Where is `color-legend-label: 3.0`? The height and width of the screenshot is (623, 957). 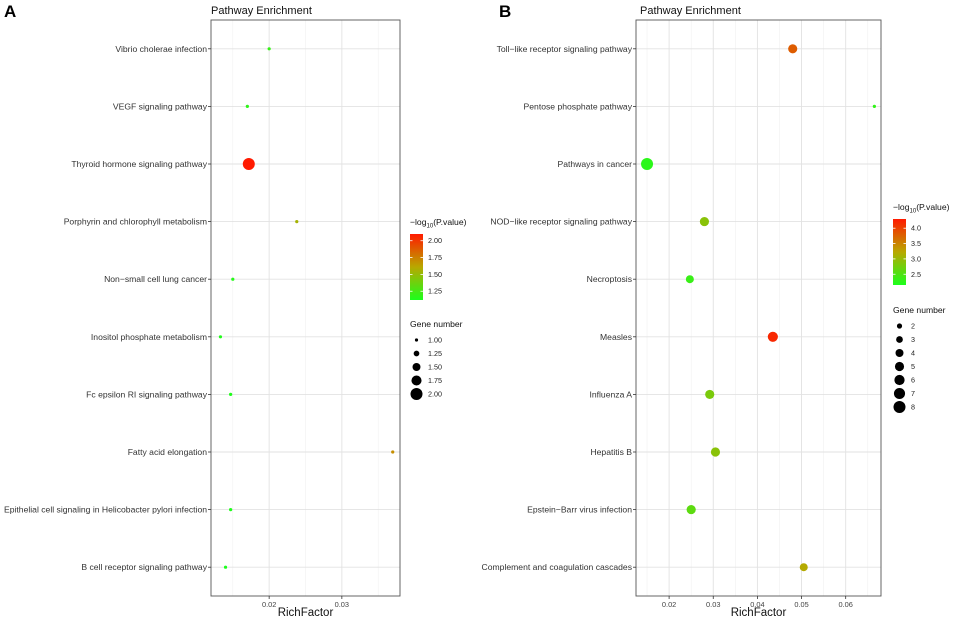 color-legend-label: 3.0 is located at coordinates (916, 258).